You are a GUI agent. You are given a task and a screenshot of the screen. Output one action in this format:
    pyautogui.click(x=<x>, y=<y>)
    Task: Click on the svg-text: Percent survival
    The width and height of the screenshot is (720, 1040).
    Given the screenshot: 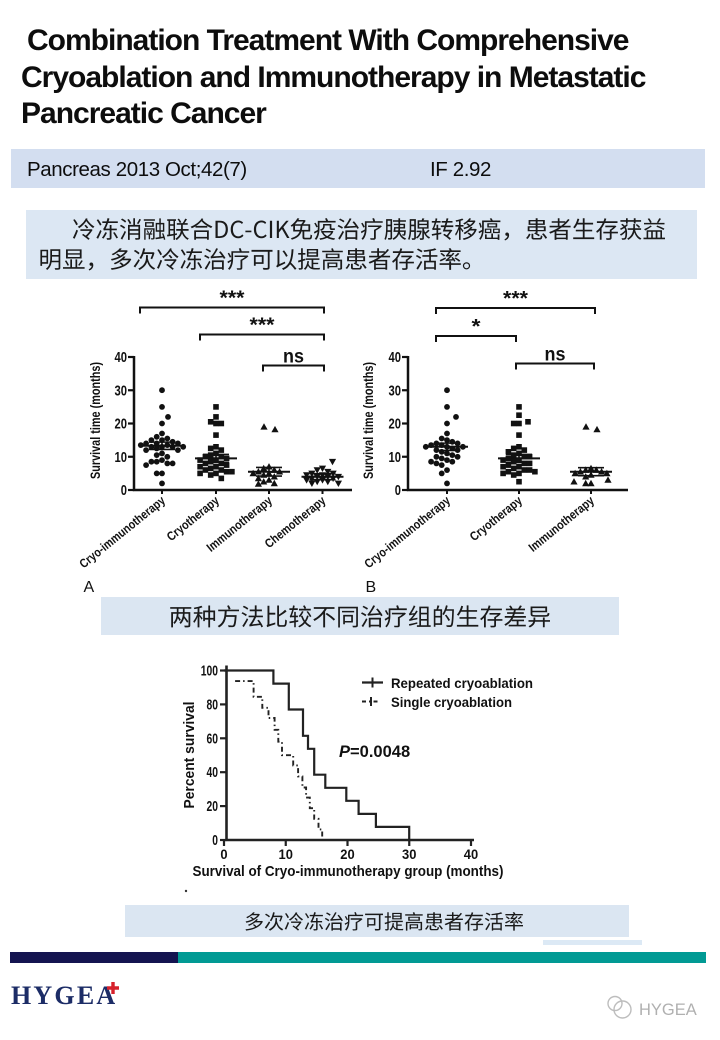 What is the action you would take?
    pyautogui.click(x=190, y=755)
    